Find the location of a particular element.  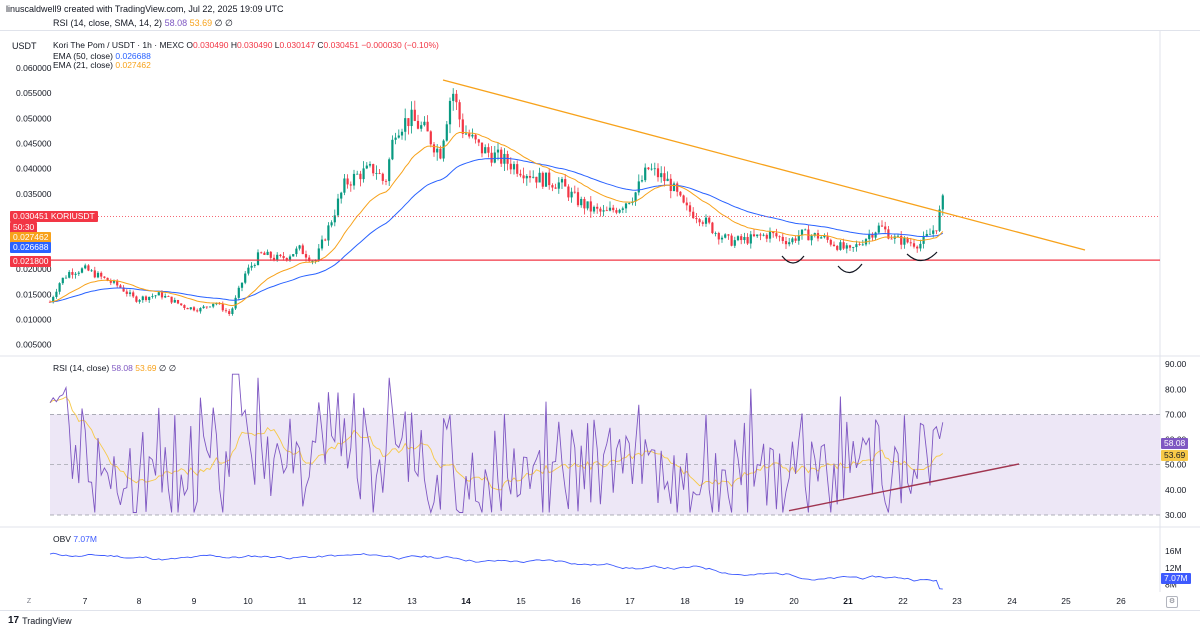

rsi-legend-value: 58.08 is located at coordinates (122, 368).